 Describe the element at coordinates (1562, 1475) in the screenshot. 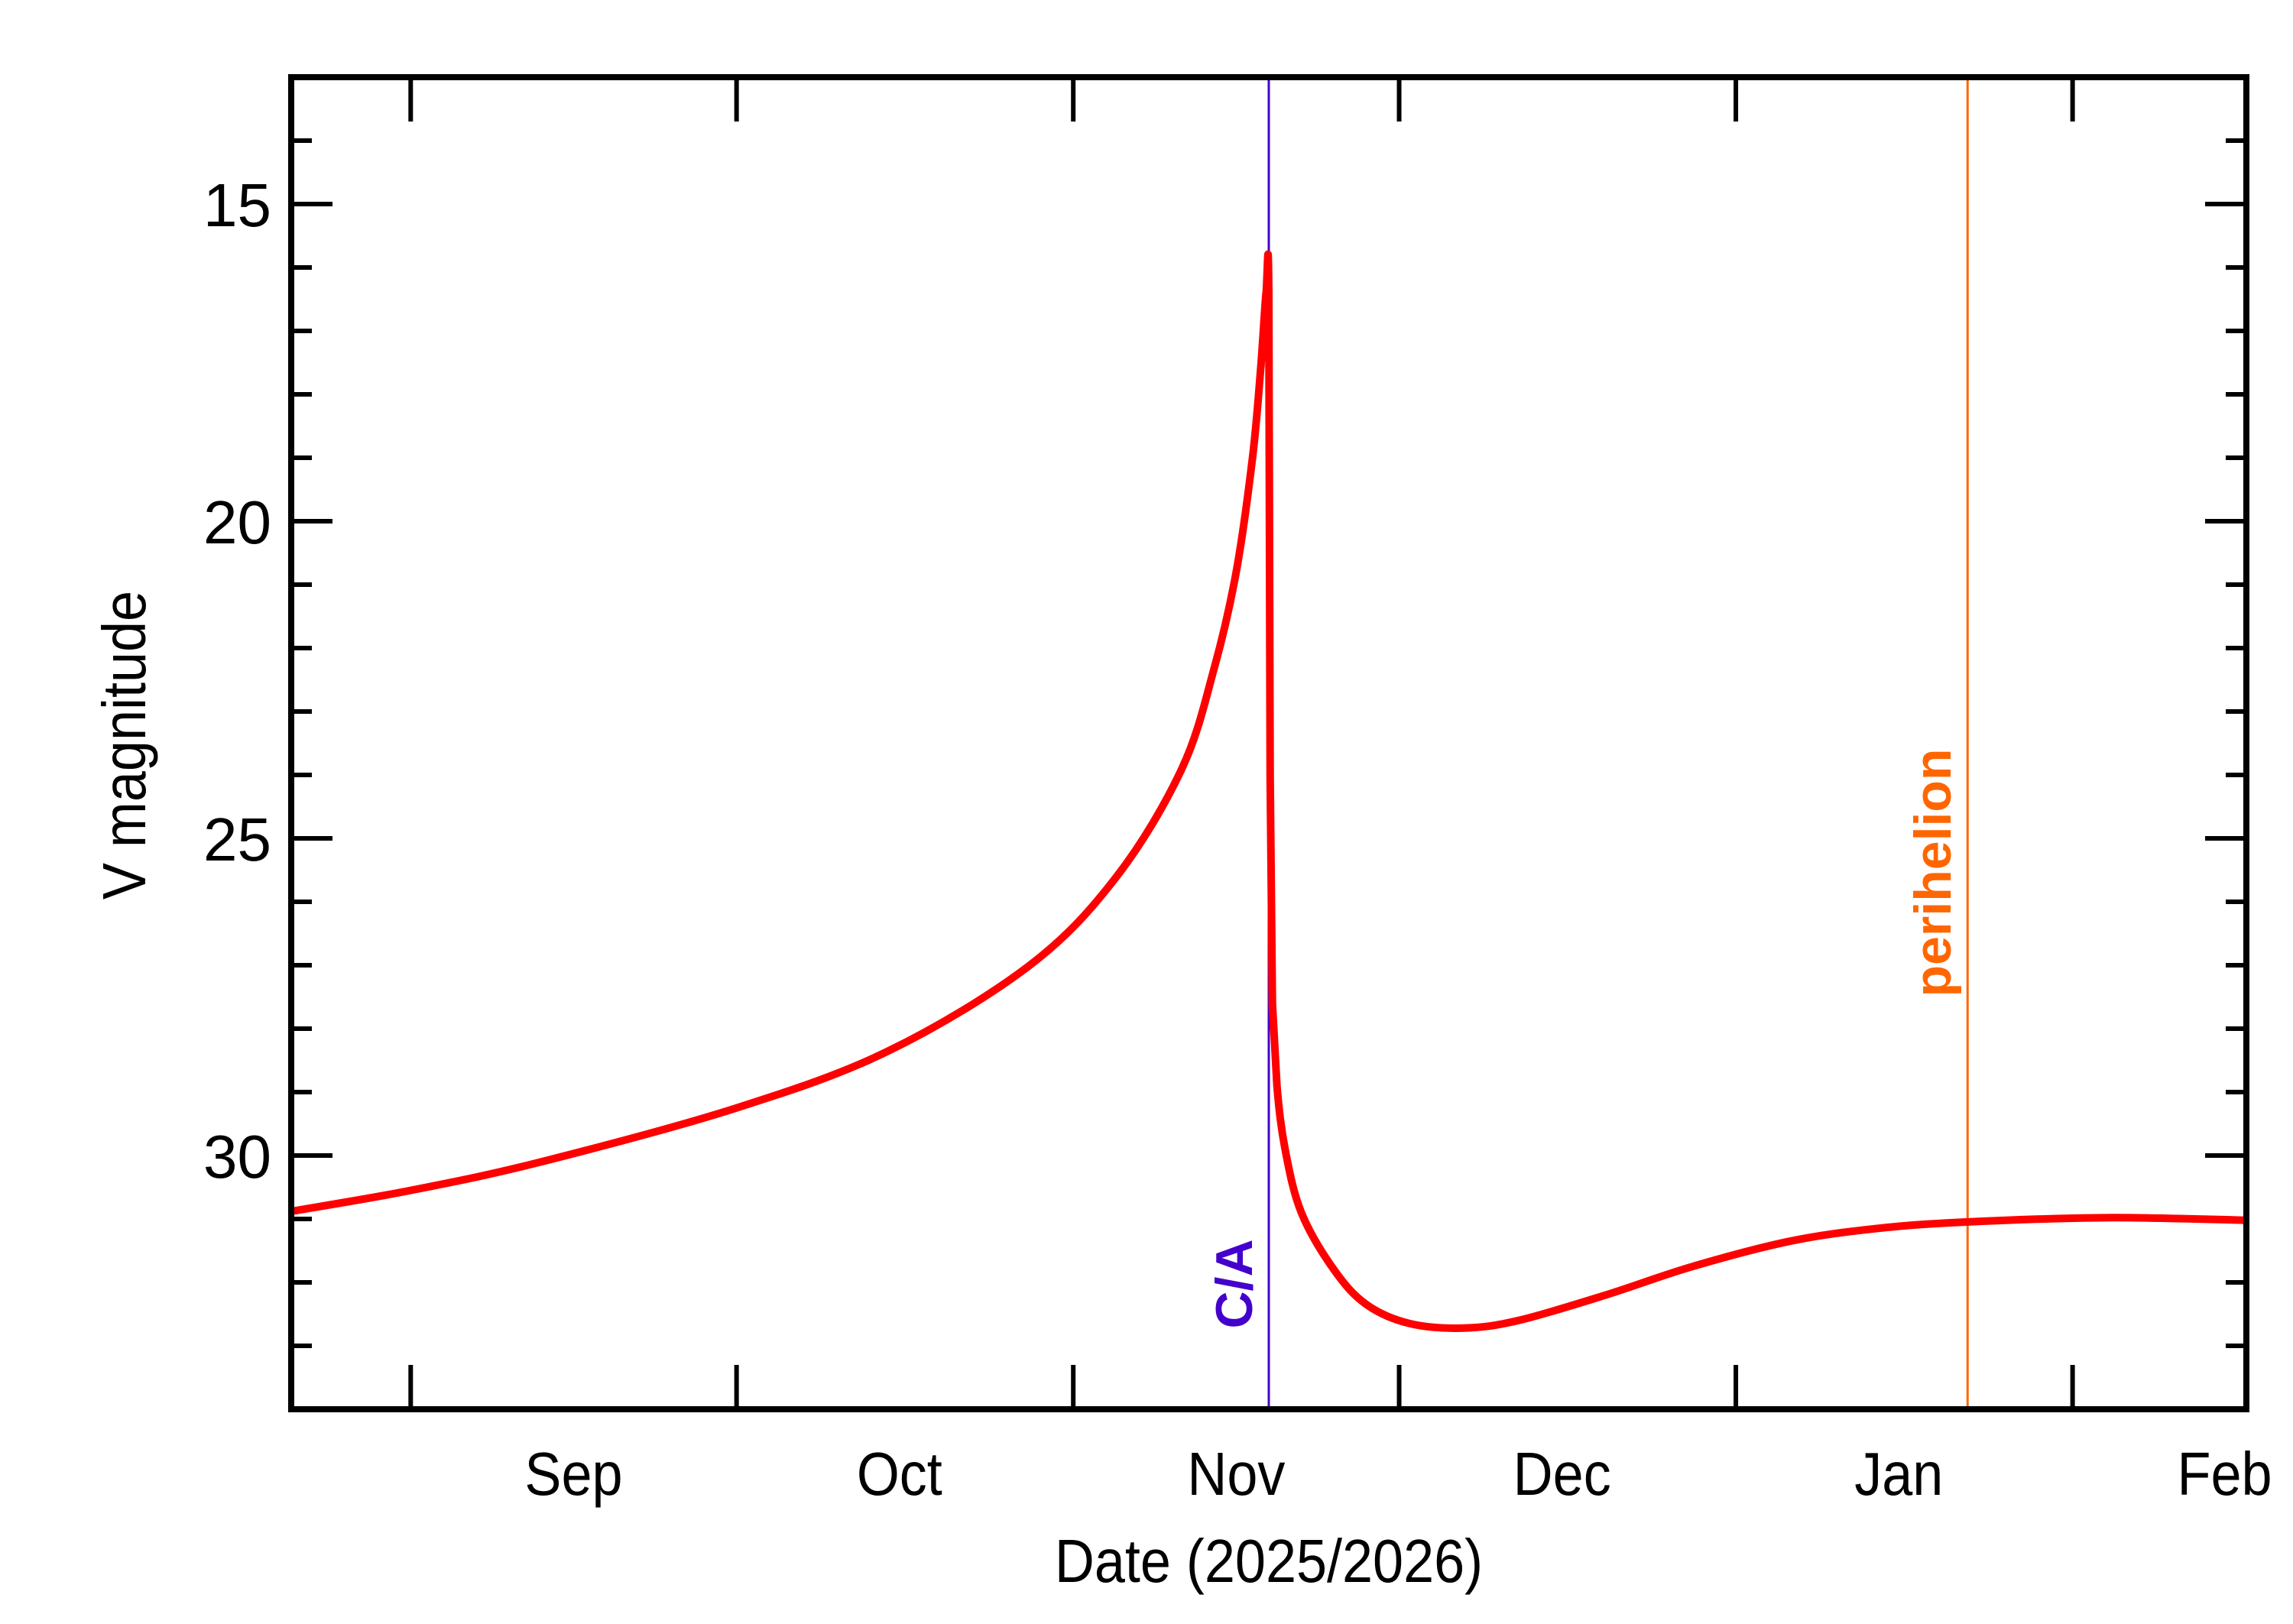

I see `x-tick-label: Dec` at that location.